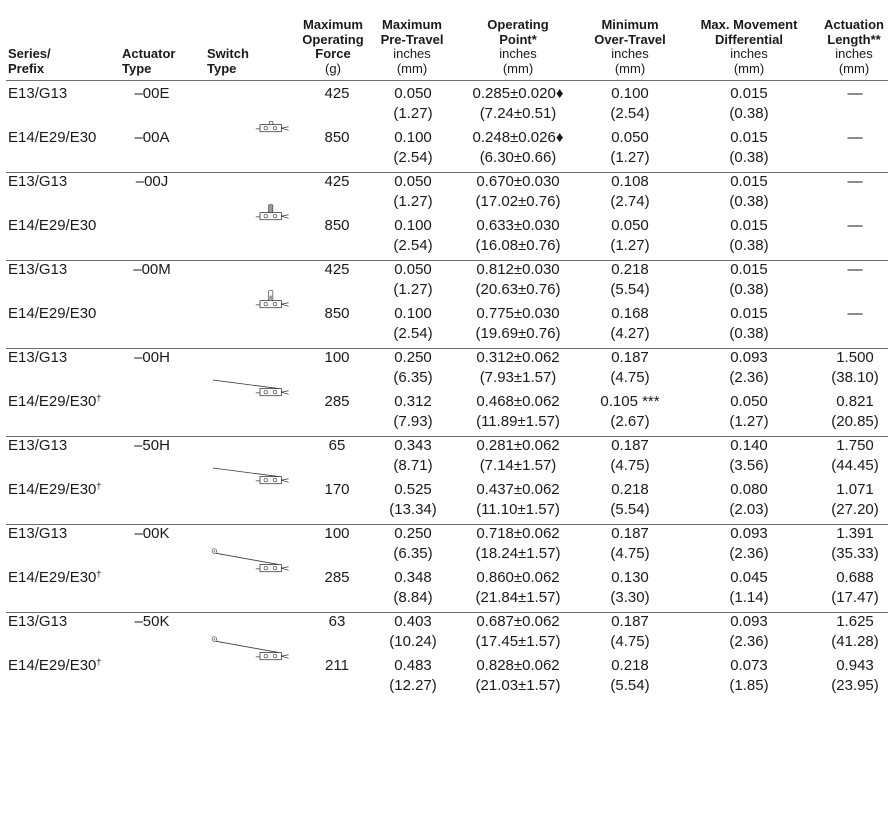 The width and height of the screenshot is (893, 831). What do you see at coordinates (412, 53) in the screenshot?
I see `header-unit: inches` at bounding box center [412, 53].